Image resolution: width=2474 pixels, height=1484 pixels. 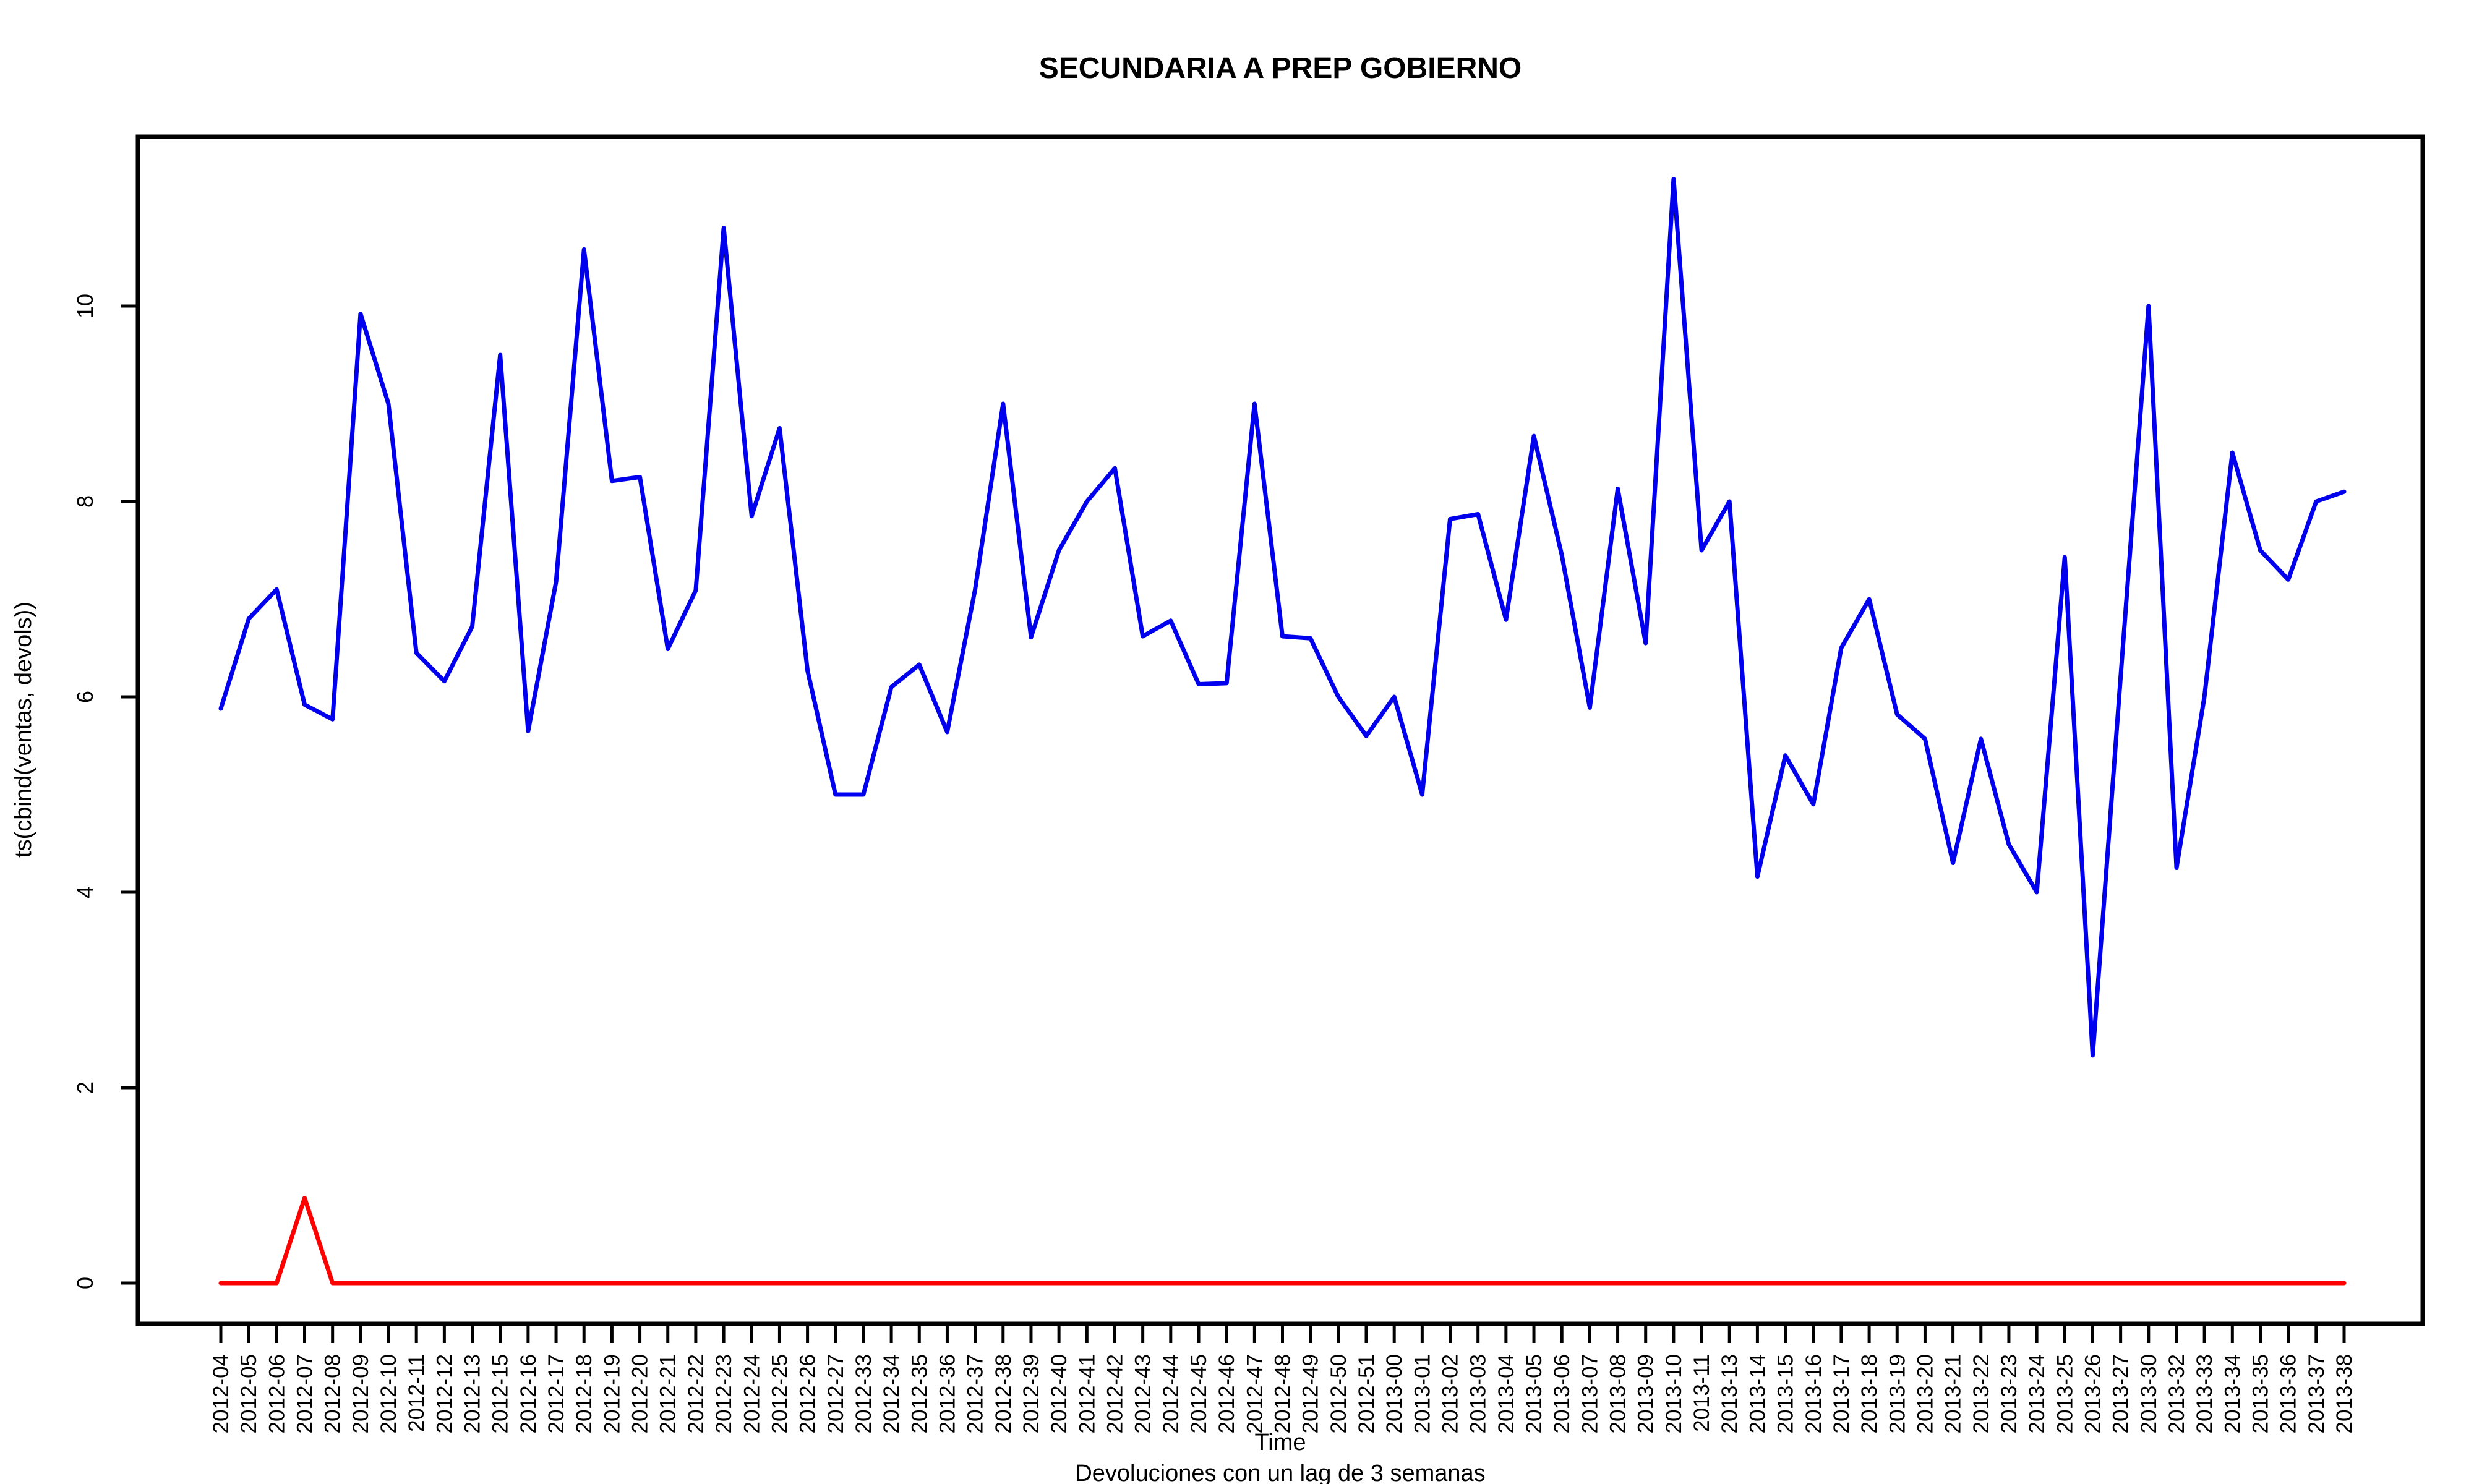 What do you see at coordinates (1311, 1393) in the screenshot?
I see `x-tick-label: 2012-49` at bounding box center [1311, 1393].